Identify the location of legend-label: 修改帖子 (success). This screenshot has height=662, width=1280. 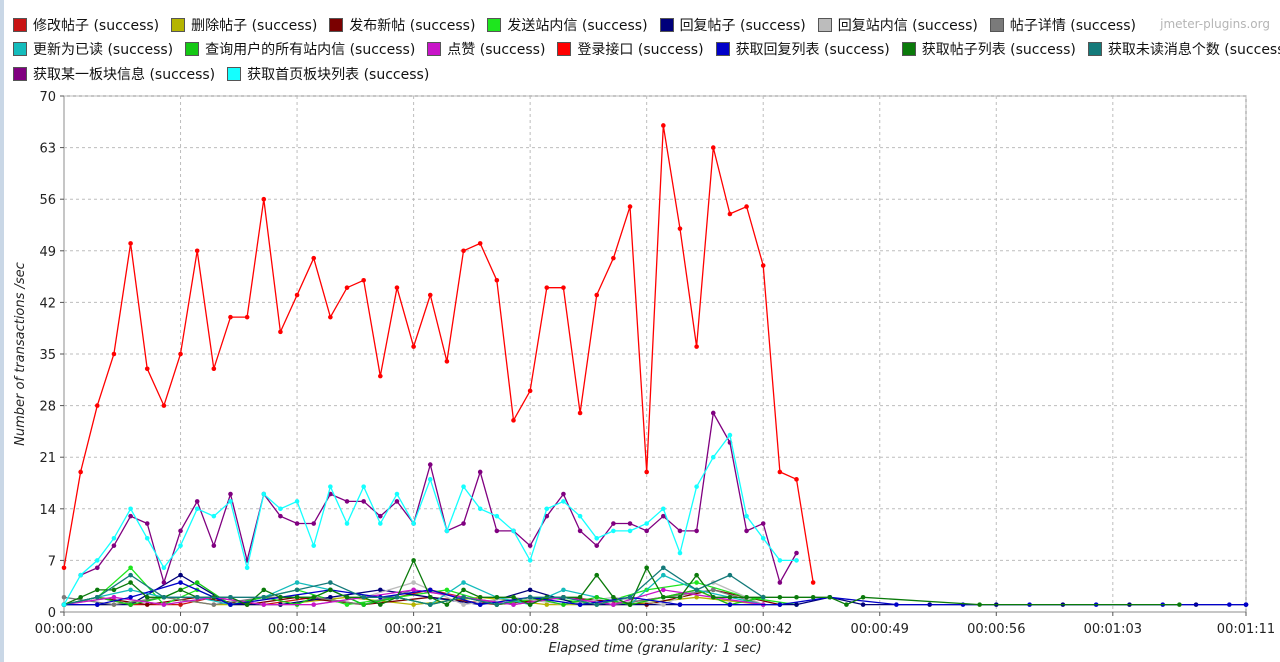
(96, 26).